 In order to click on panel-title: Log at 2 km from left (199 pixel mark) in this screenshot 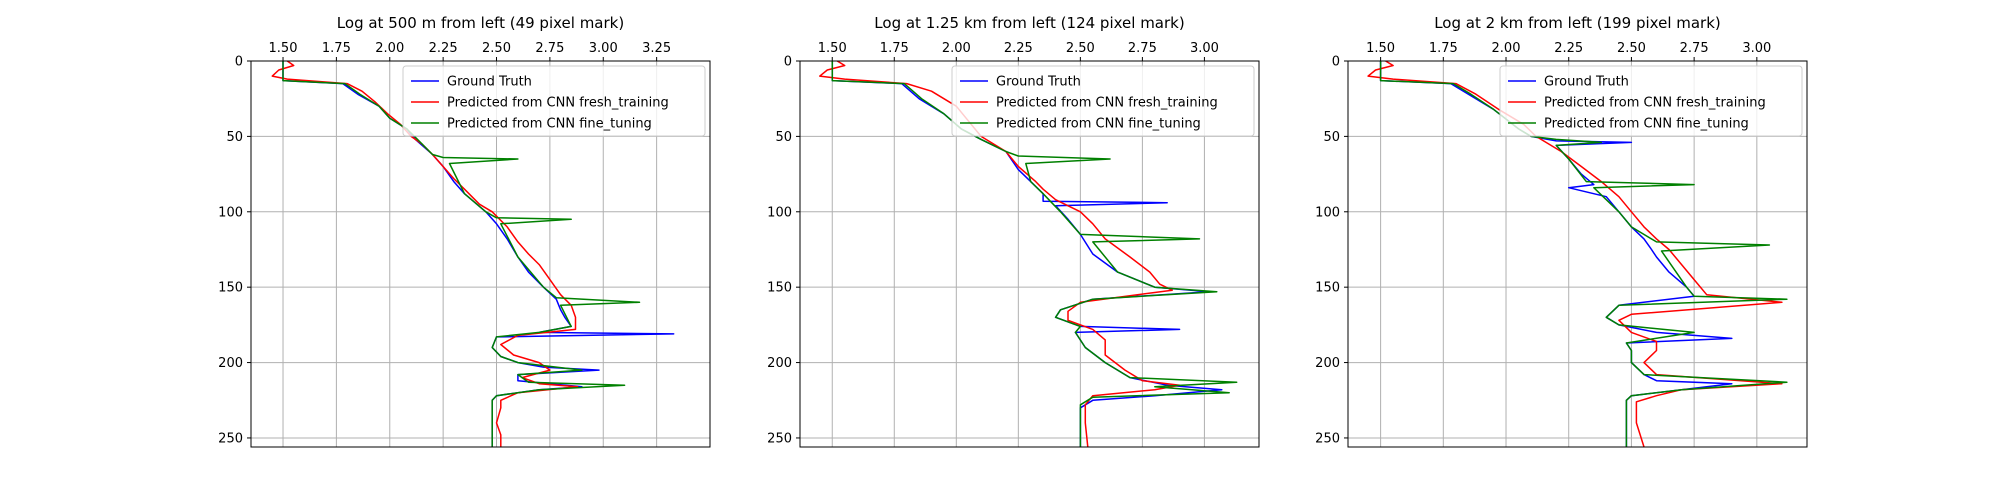, I will do `click(1577, 23)`.